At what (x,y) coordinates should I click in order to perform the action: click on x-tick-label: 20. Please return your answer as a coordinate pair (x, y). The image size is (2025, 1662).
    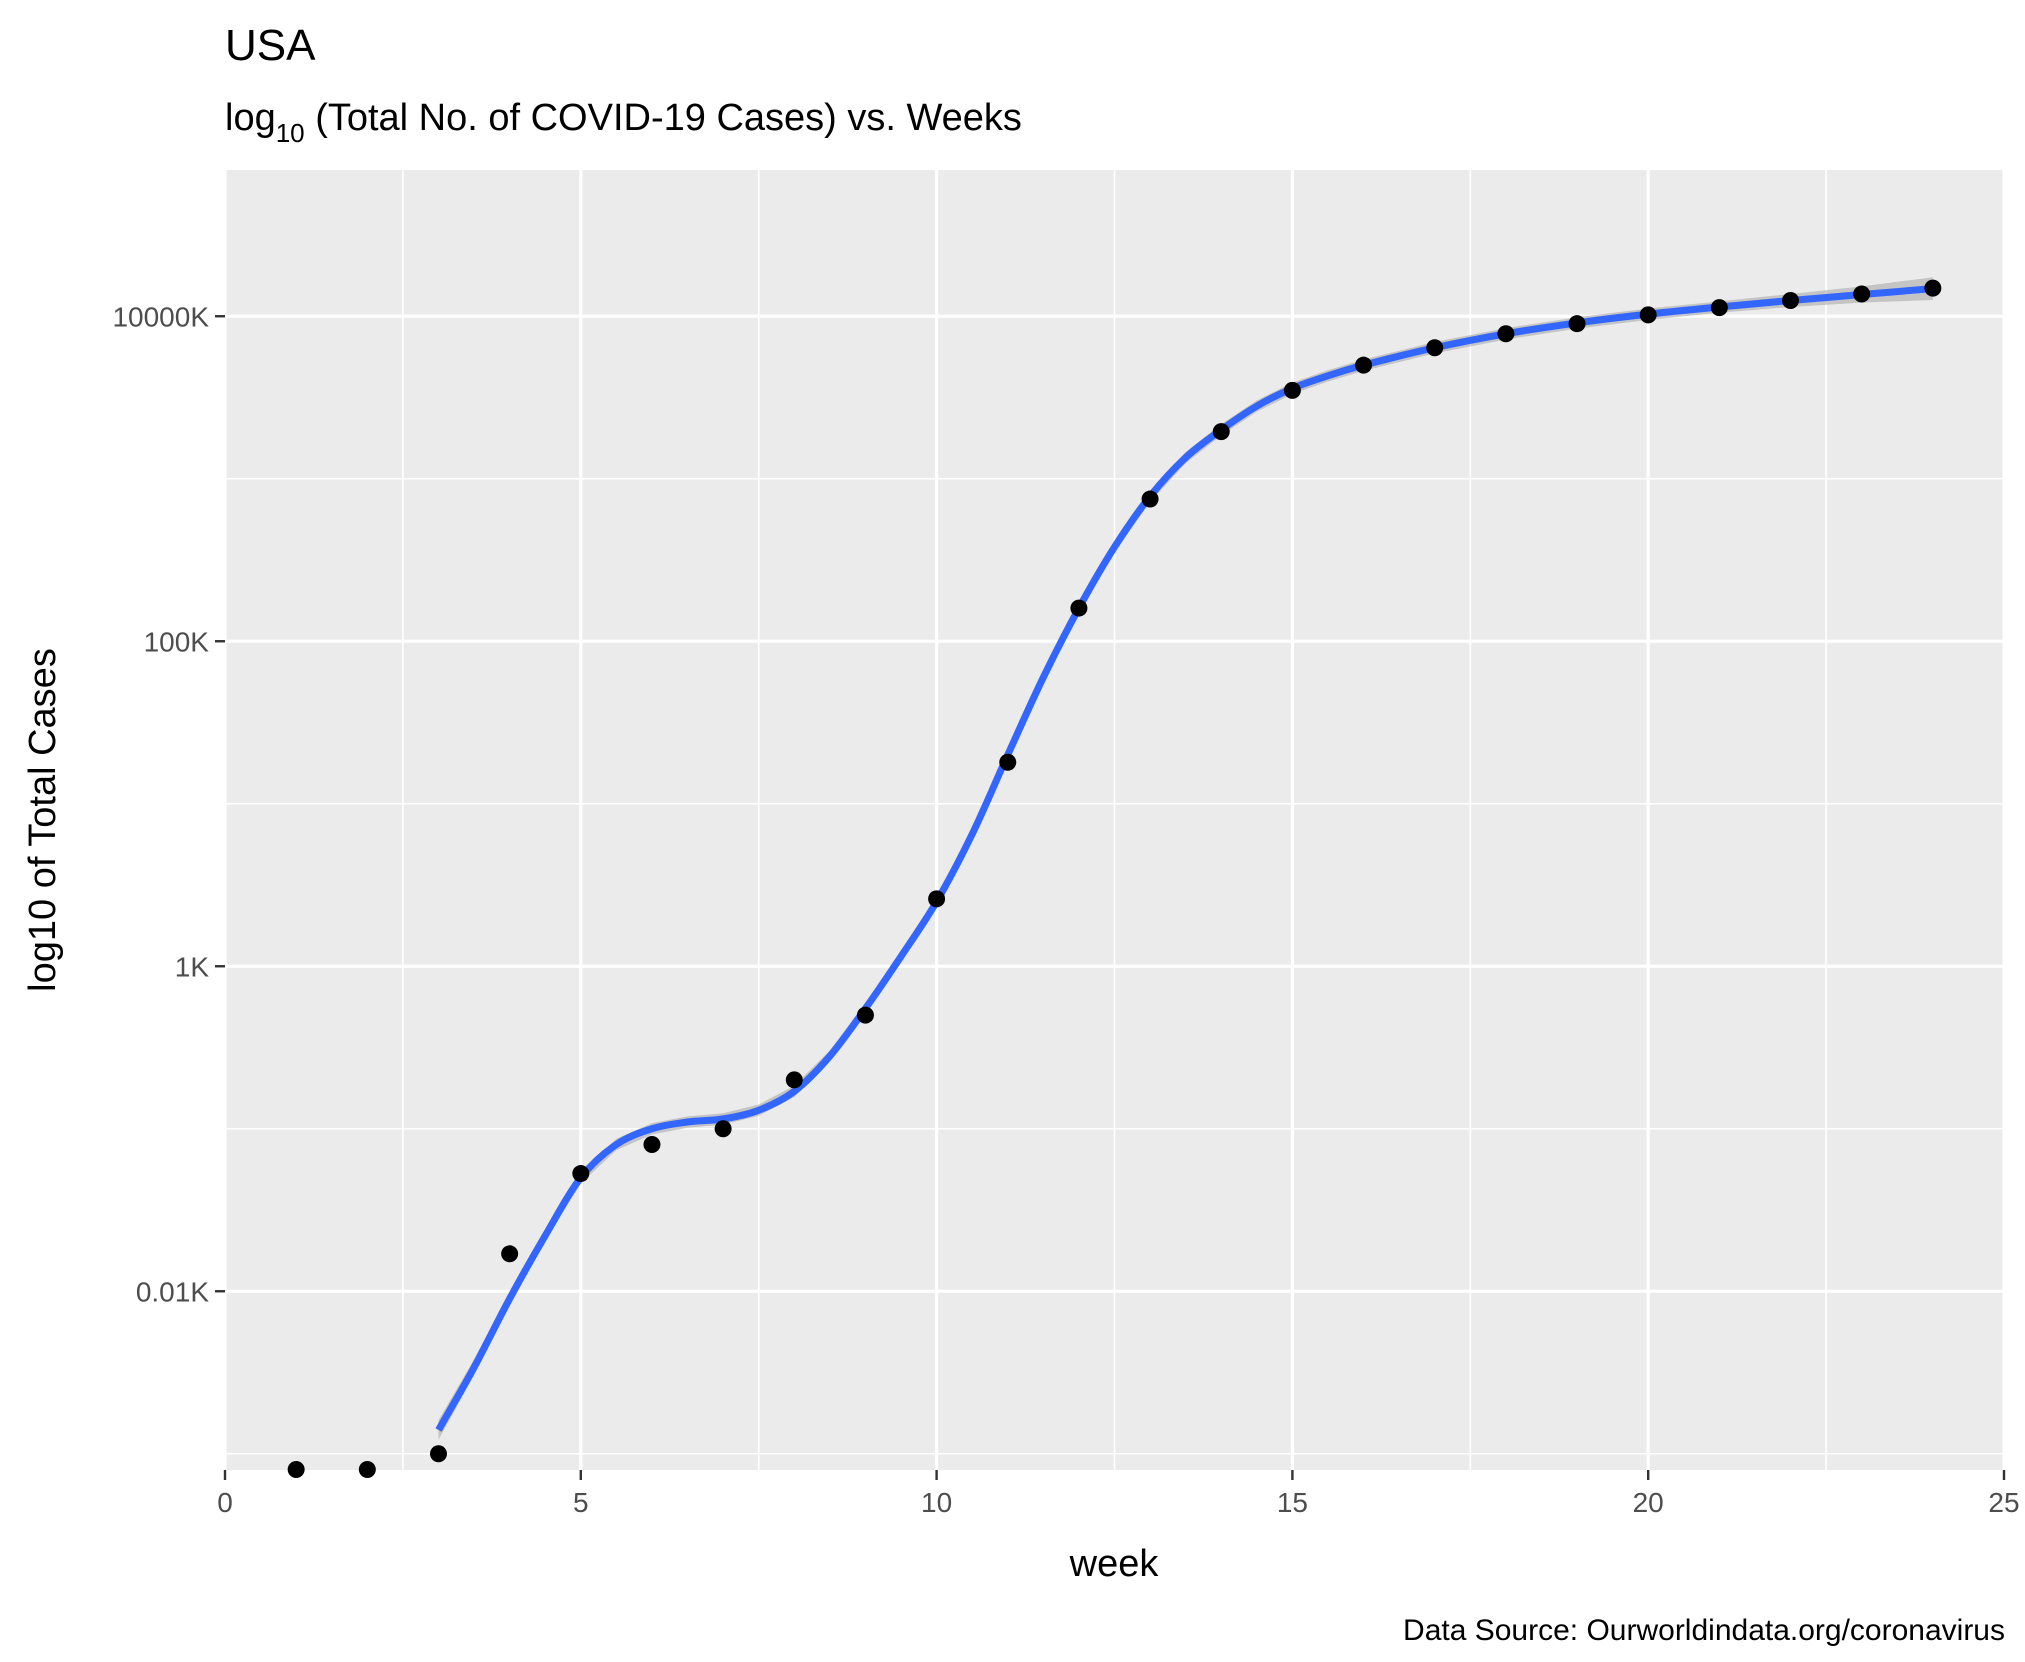
    Looking at the image, I should click on (1648, 1502).